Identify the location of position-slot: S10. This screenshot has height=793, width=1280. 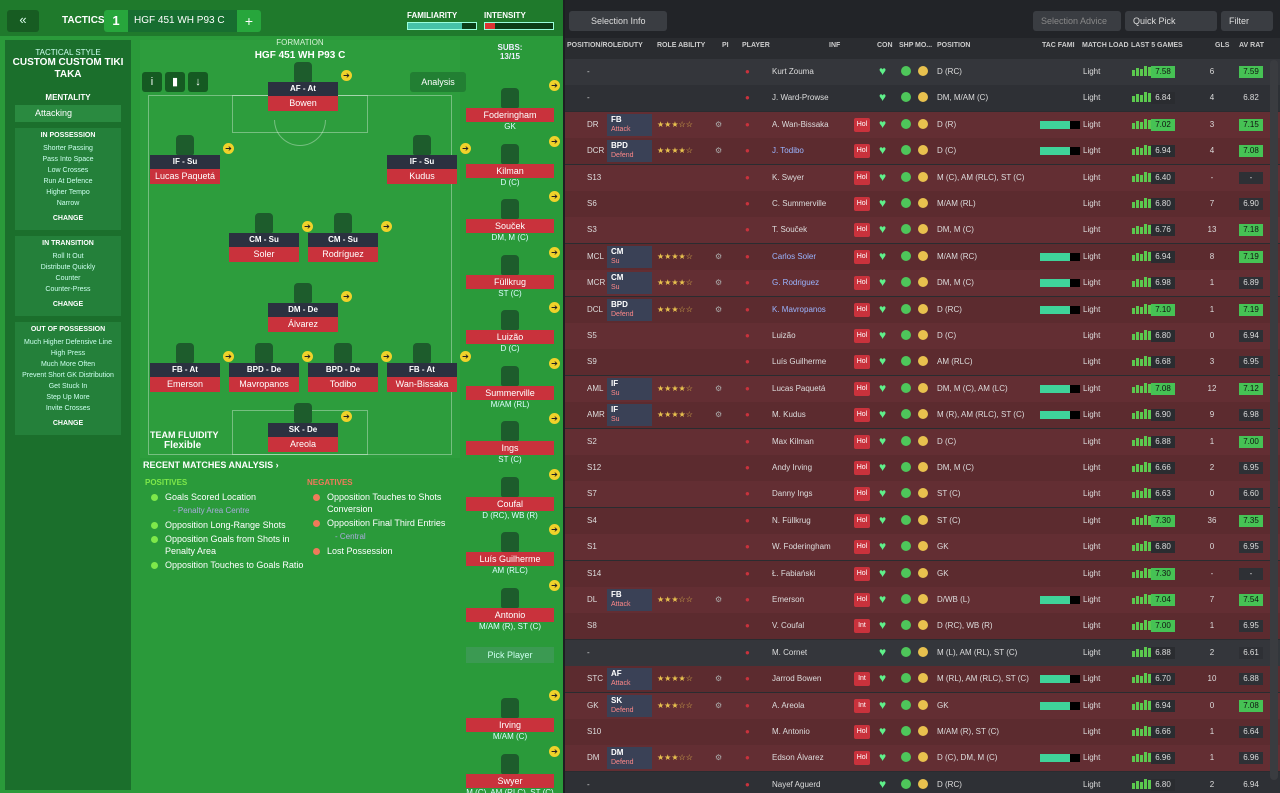
(594, 731).